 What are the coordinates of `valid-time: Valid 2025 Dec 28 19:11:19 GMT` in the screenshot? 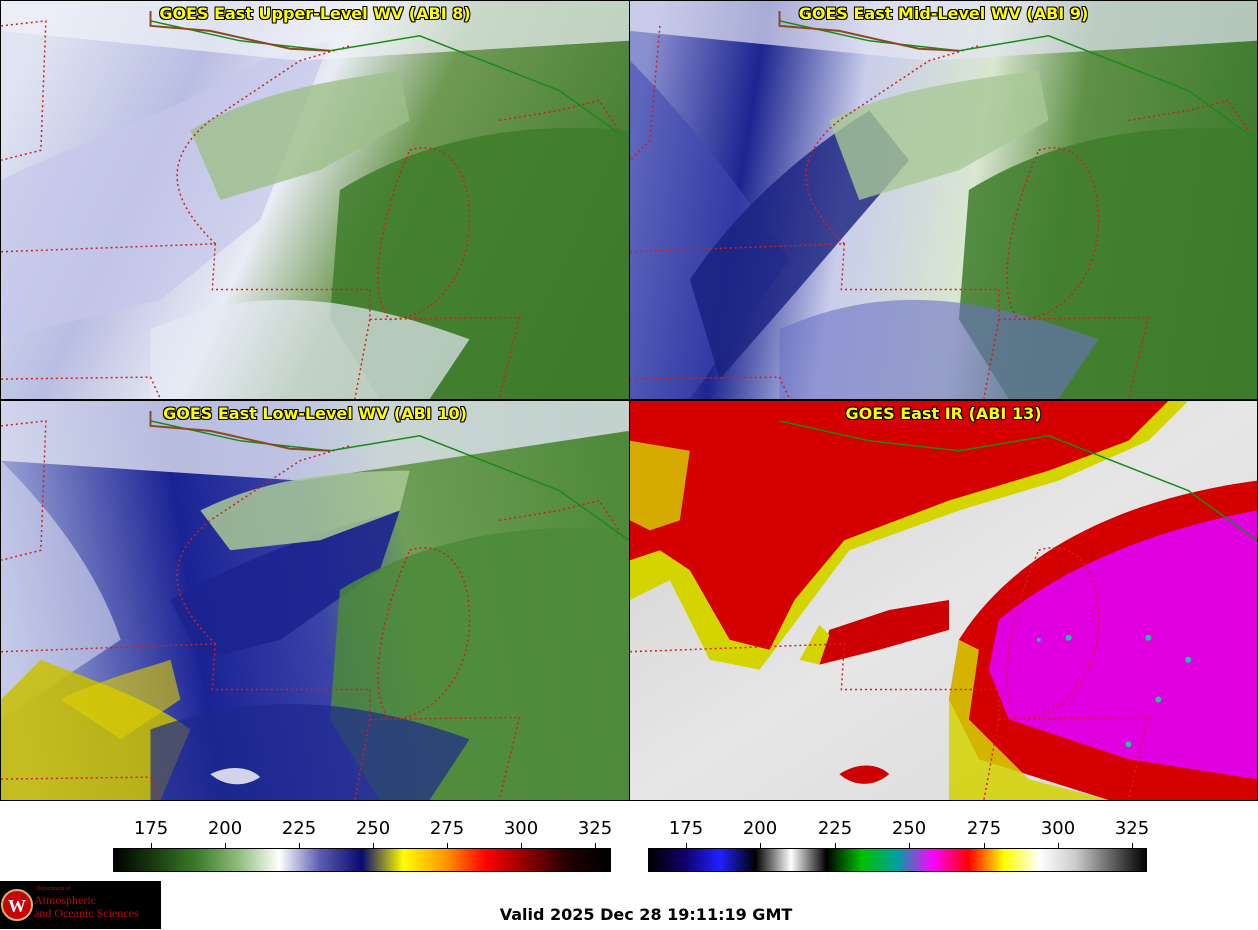 It's located at (646, 914).